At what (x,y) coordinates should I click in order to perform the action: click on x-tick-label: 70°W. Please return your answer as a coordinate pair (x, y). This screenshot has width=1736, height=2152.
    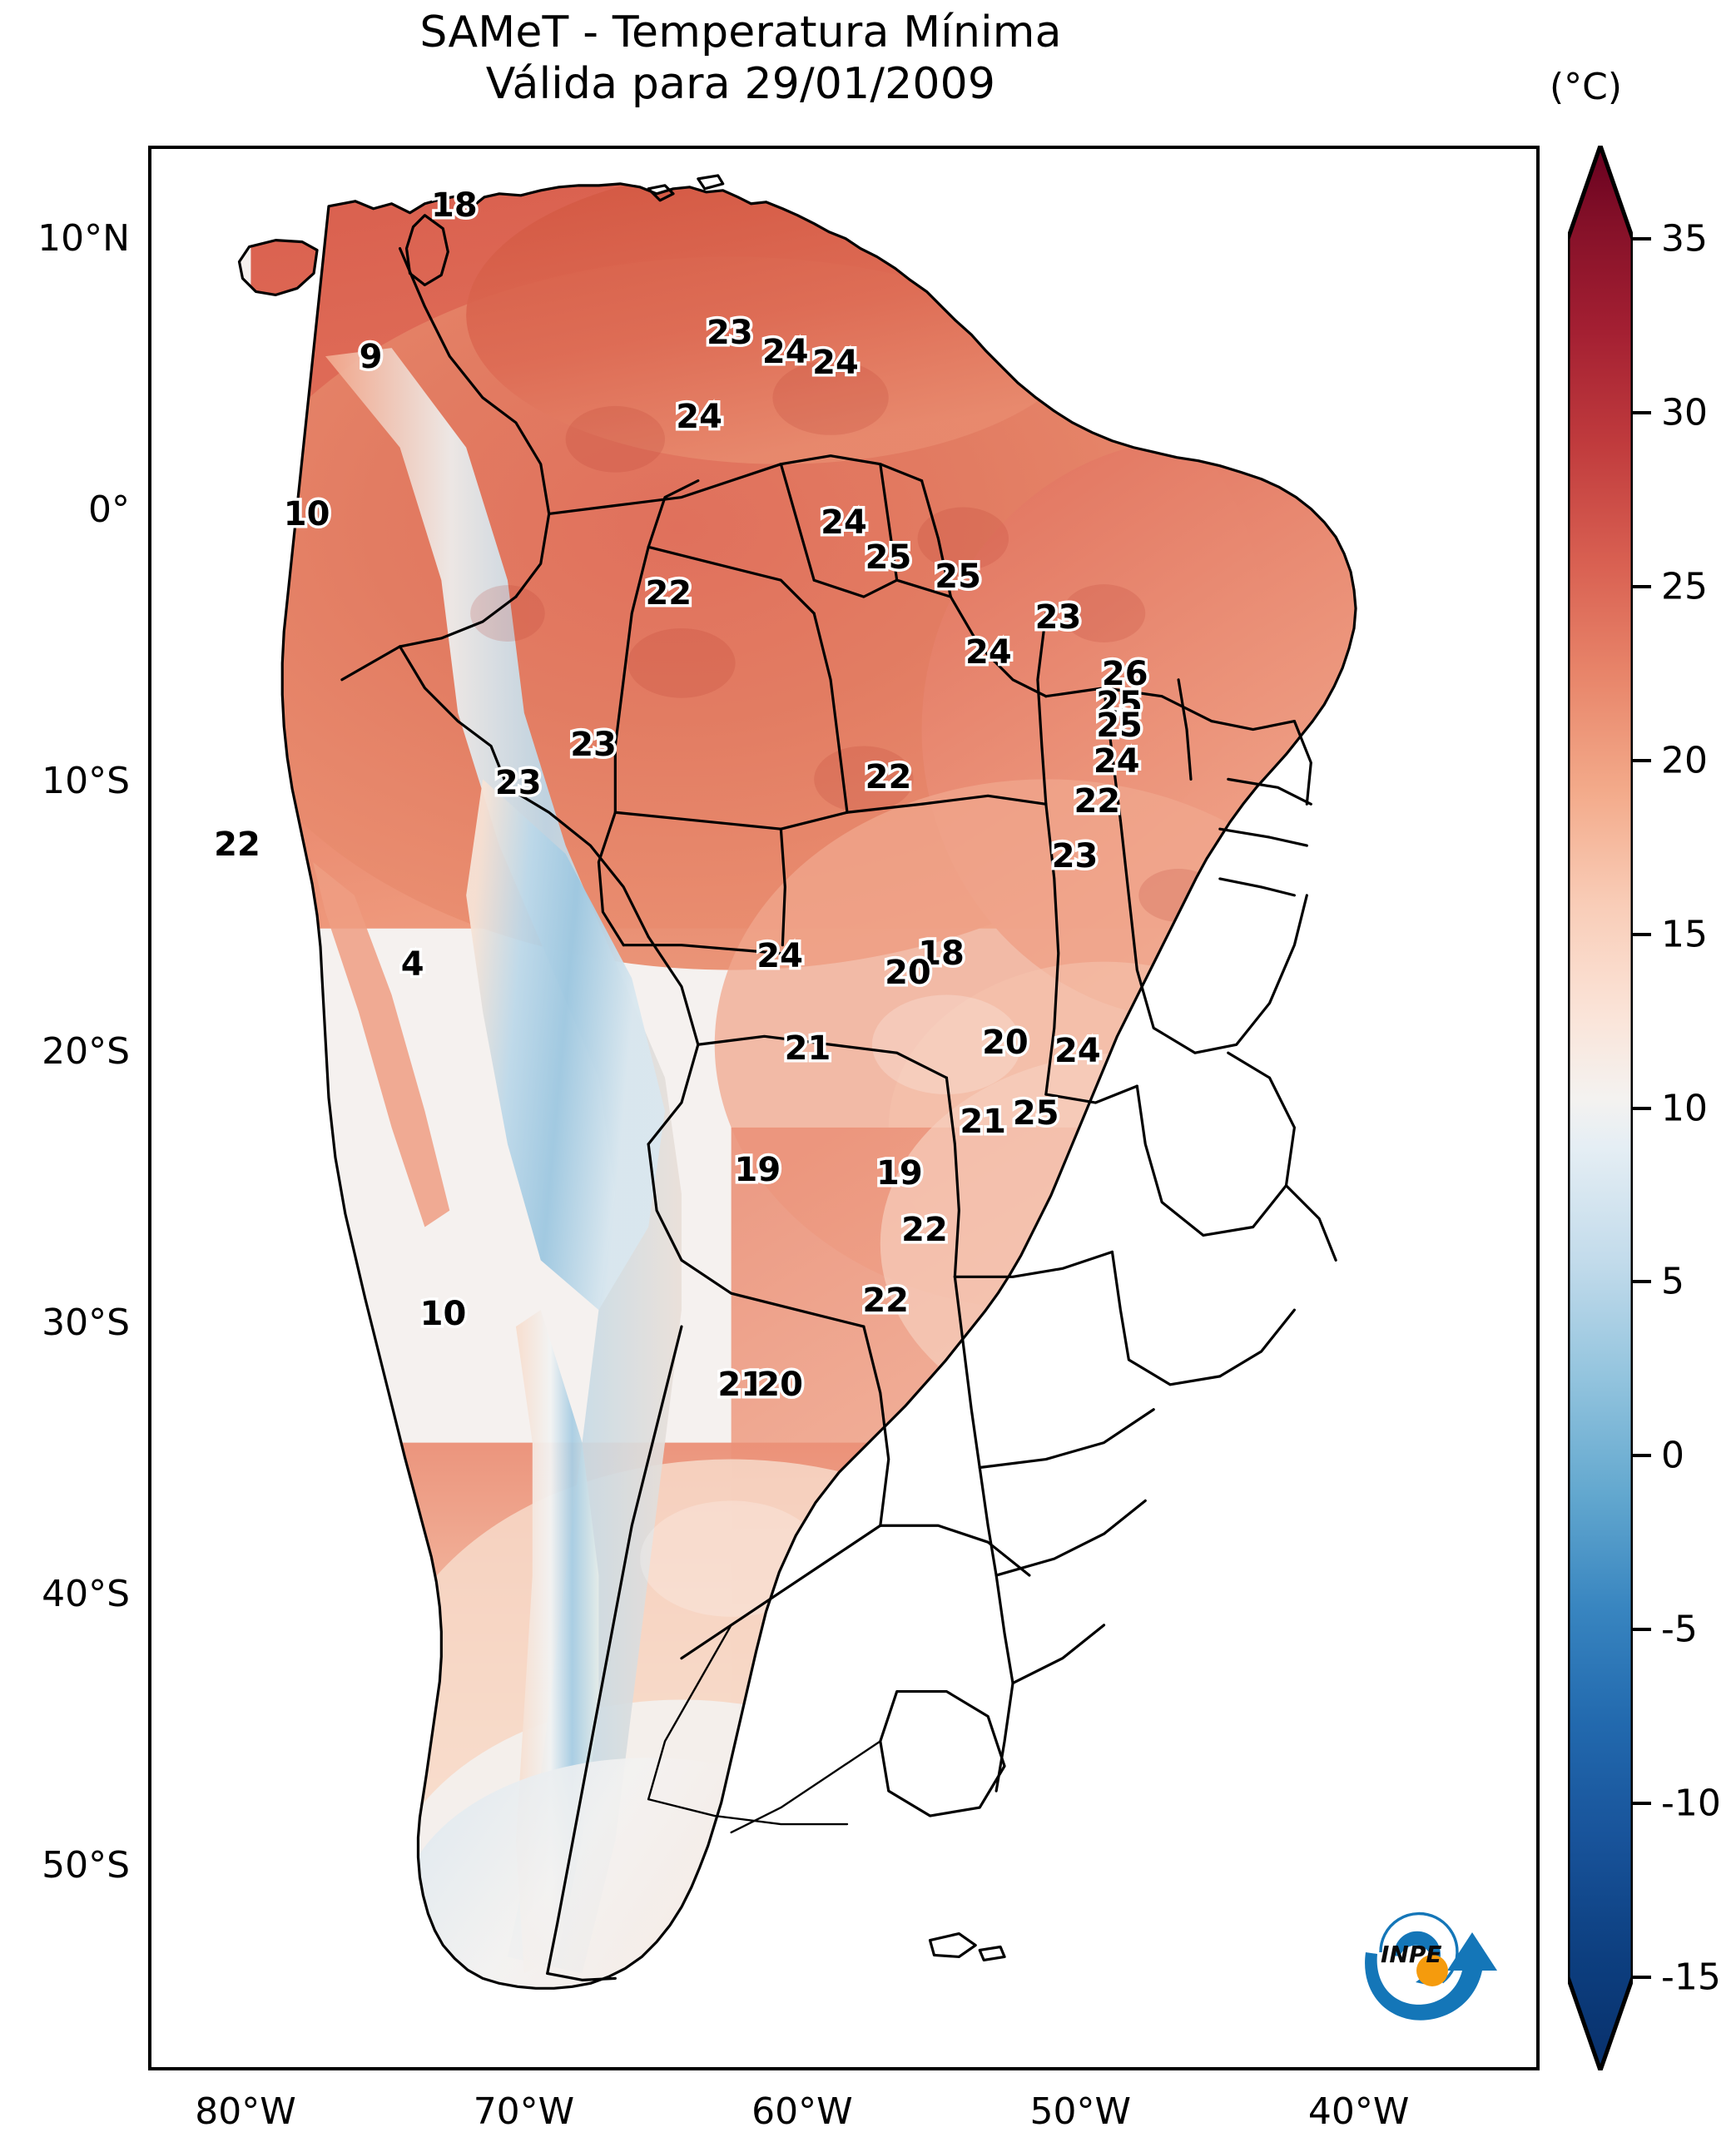
    Looking at the image, I should click on (524, 2111).